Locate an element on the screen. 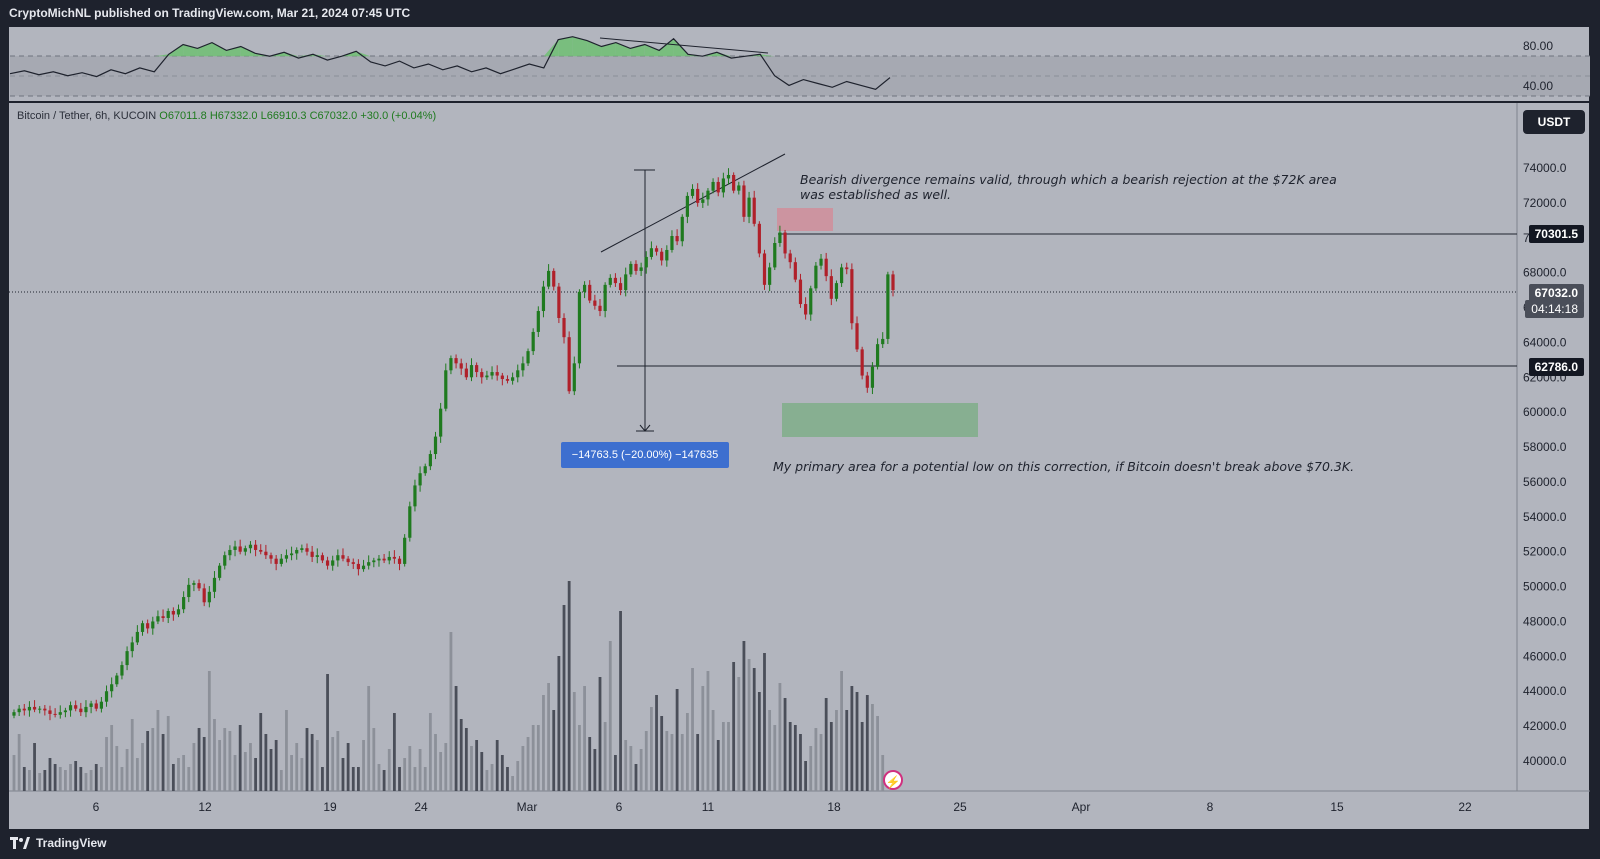 The height and width of the screenshot is (859, 1600). time-tick-label: Mar is located at coordinates (527, 807).